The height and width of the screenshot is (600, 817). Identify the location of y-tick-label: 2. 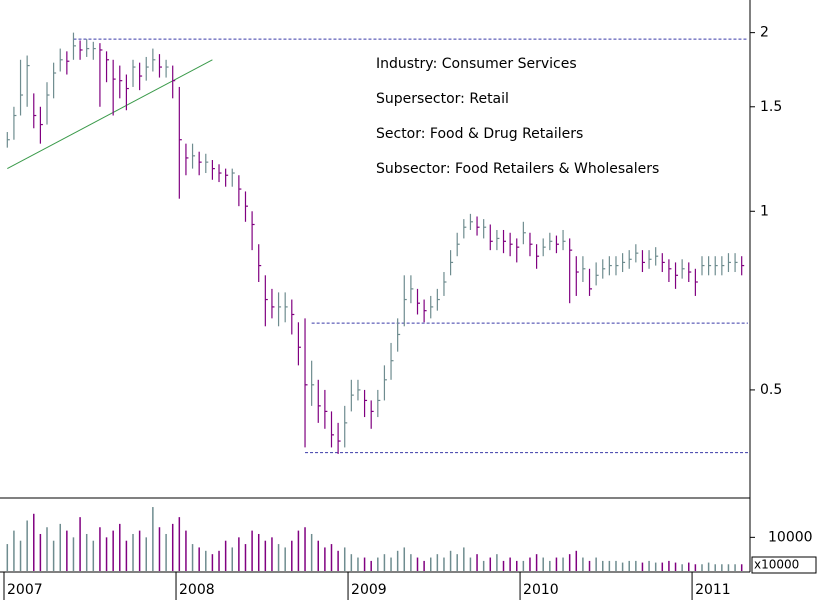
(764, 33).